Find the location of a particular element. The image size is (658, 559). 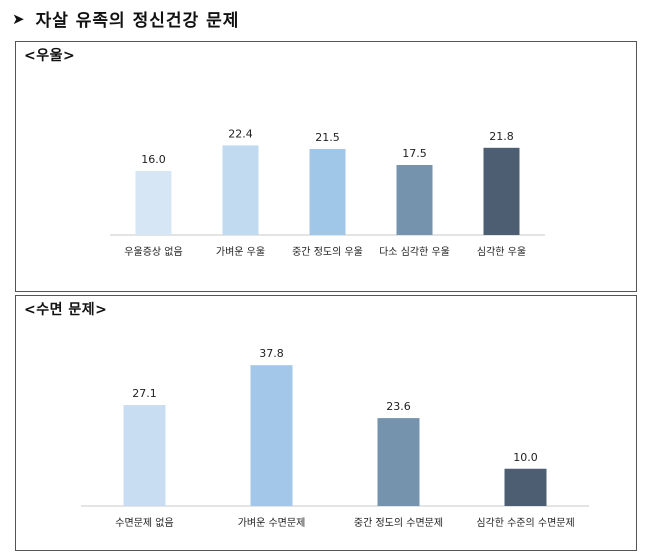

depression-category-label-2: 중간 정도의 우울 is located at coordinates (327, 252).